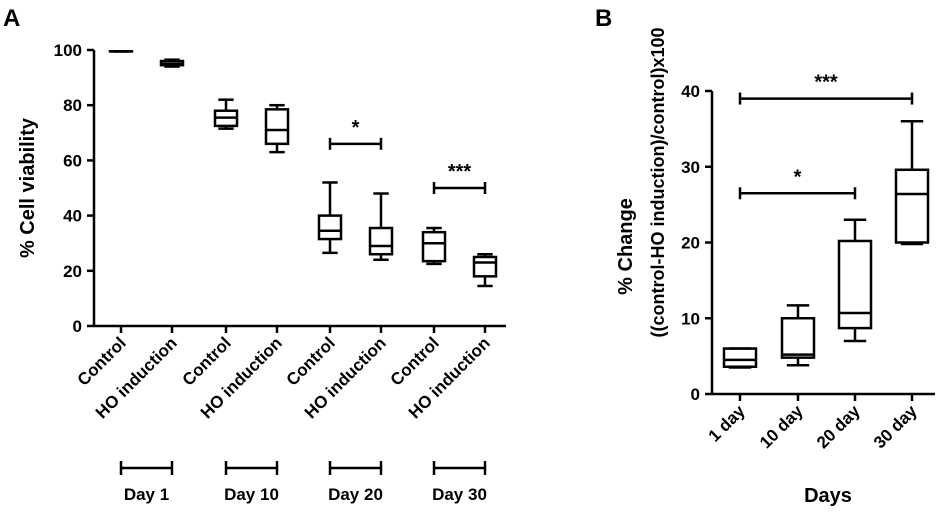 This screenshot has width=944, height=513. I want to click on panel-b-y-tick-label-0: 0, so click(695, 394).